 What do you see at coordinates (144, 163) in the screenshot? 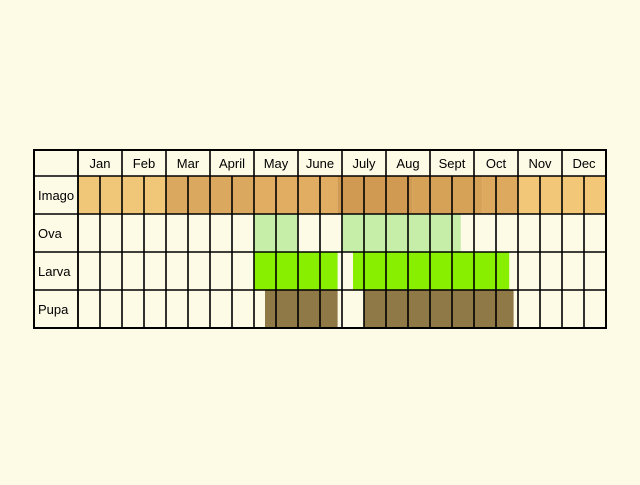
I see `month-label-feb: Feb` at bounding box center [144, 163].